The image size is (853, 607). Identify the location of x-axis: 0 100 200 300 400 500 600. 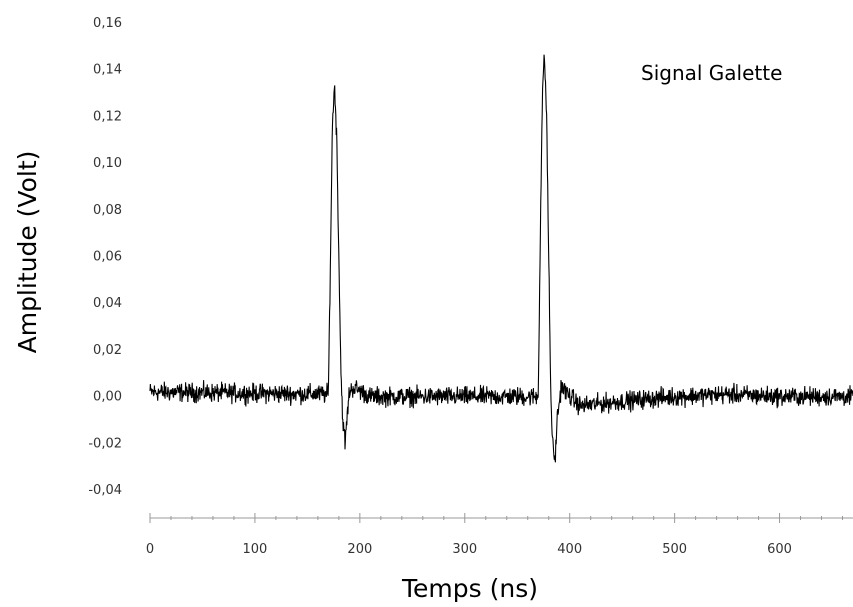
(499, 535).